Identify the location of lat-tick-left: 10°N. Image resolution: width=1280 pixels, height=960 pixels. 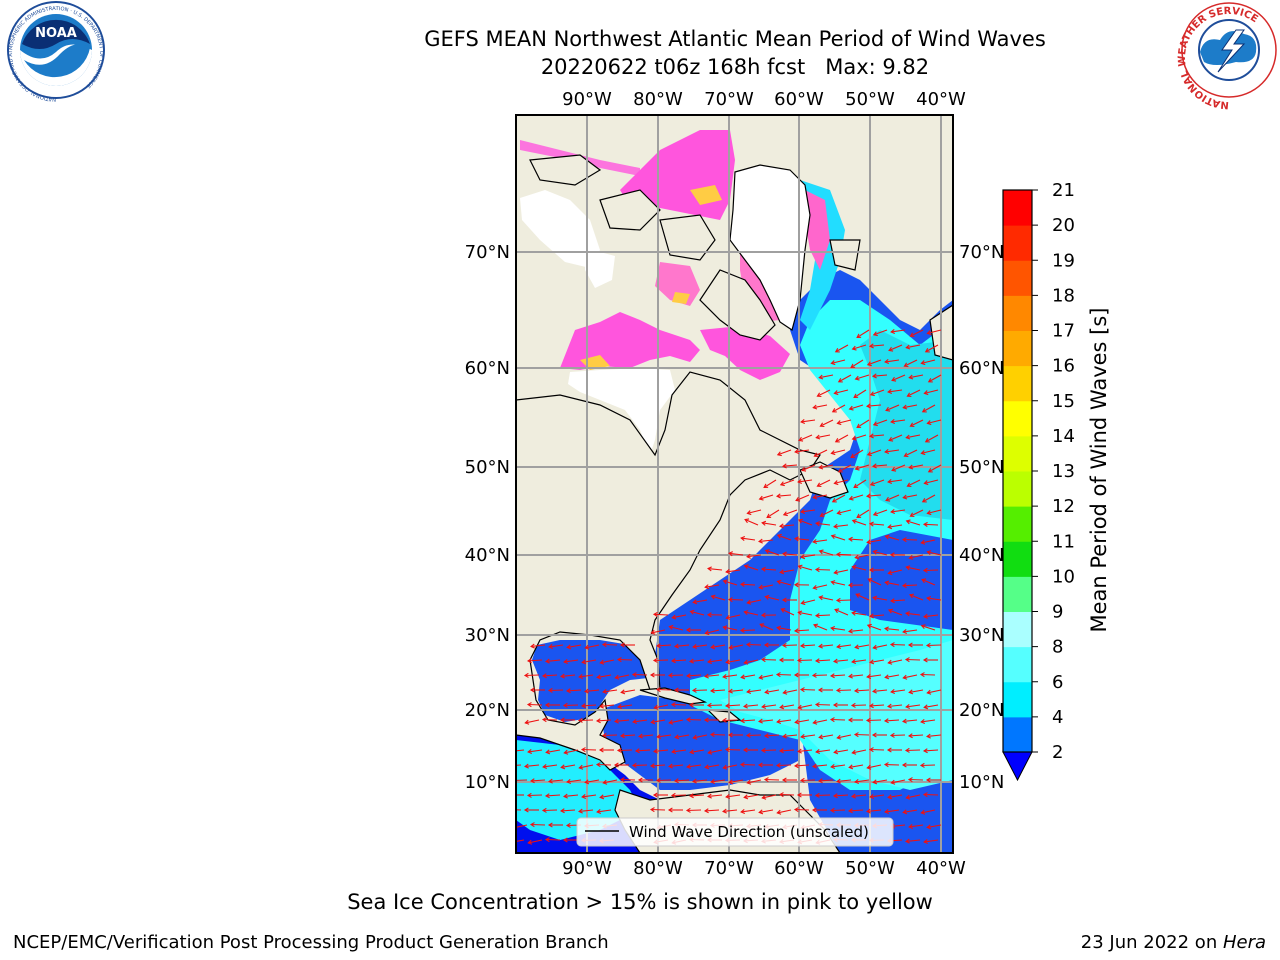
(487, 782).